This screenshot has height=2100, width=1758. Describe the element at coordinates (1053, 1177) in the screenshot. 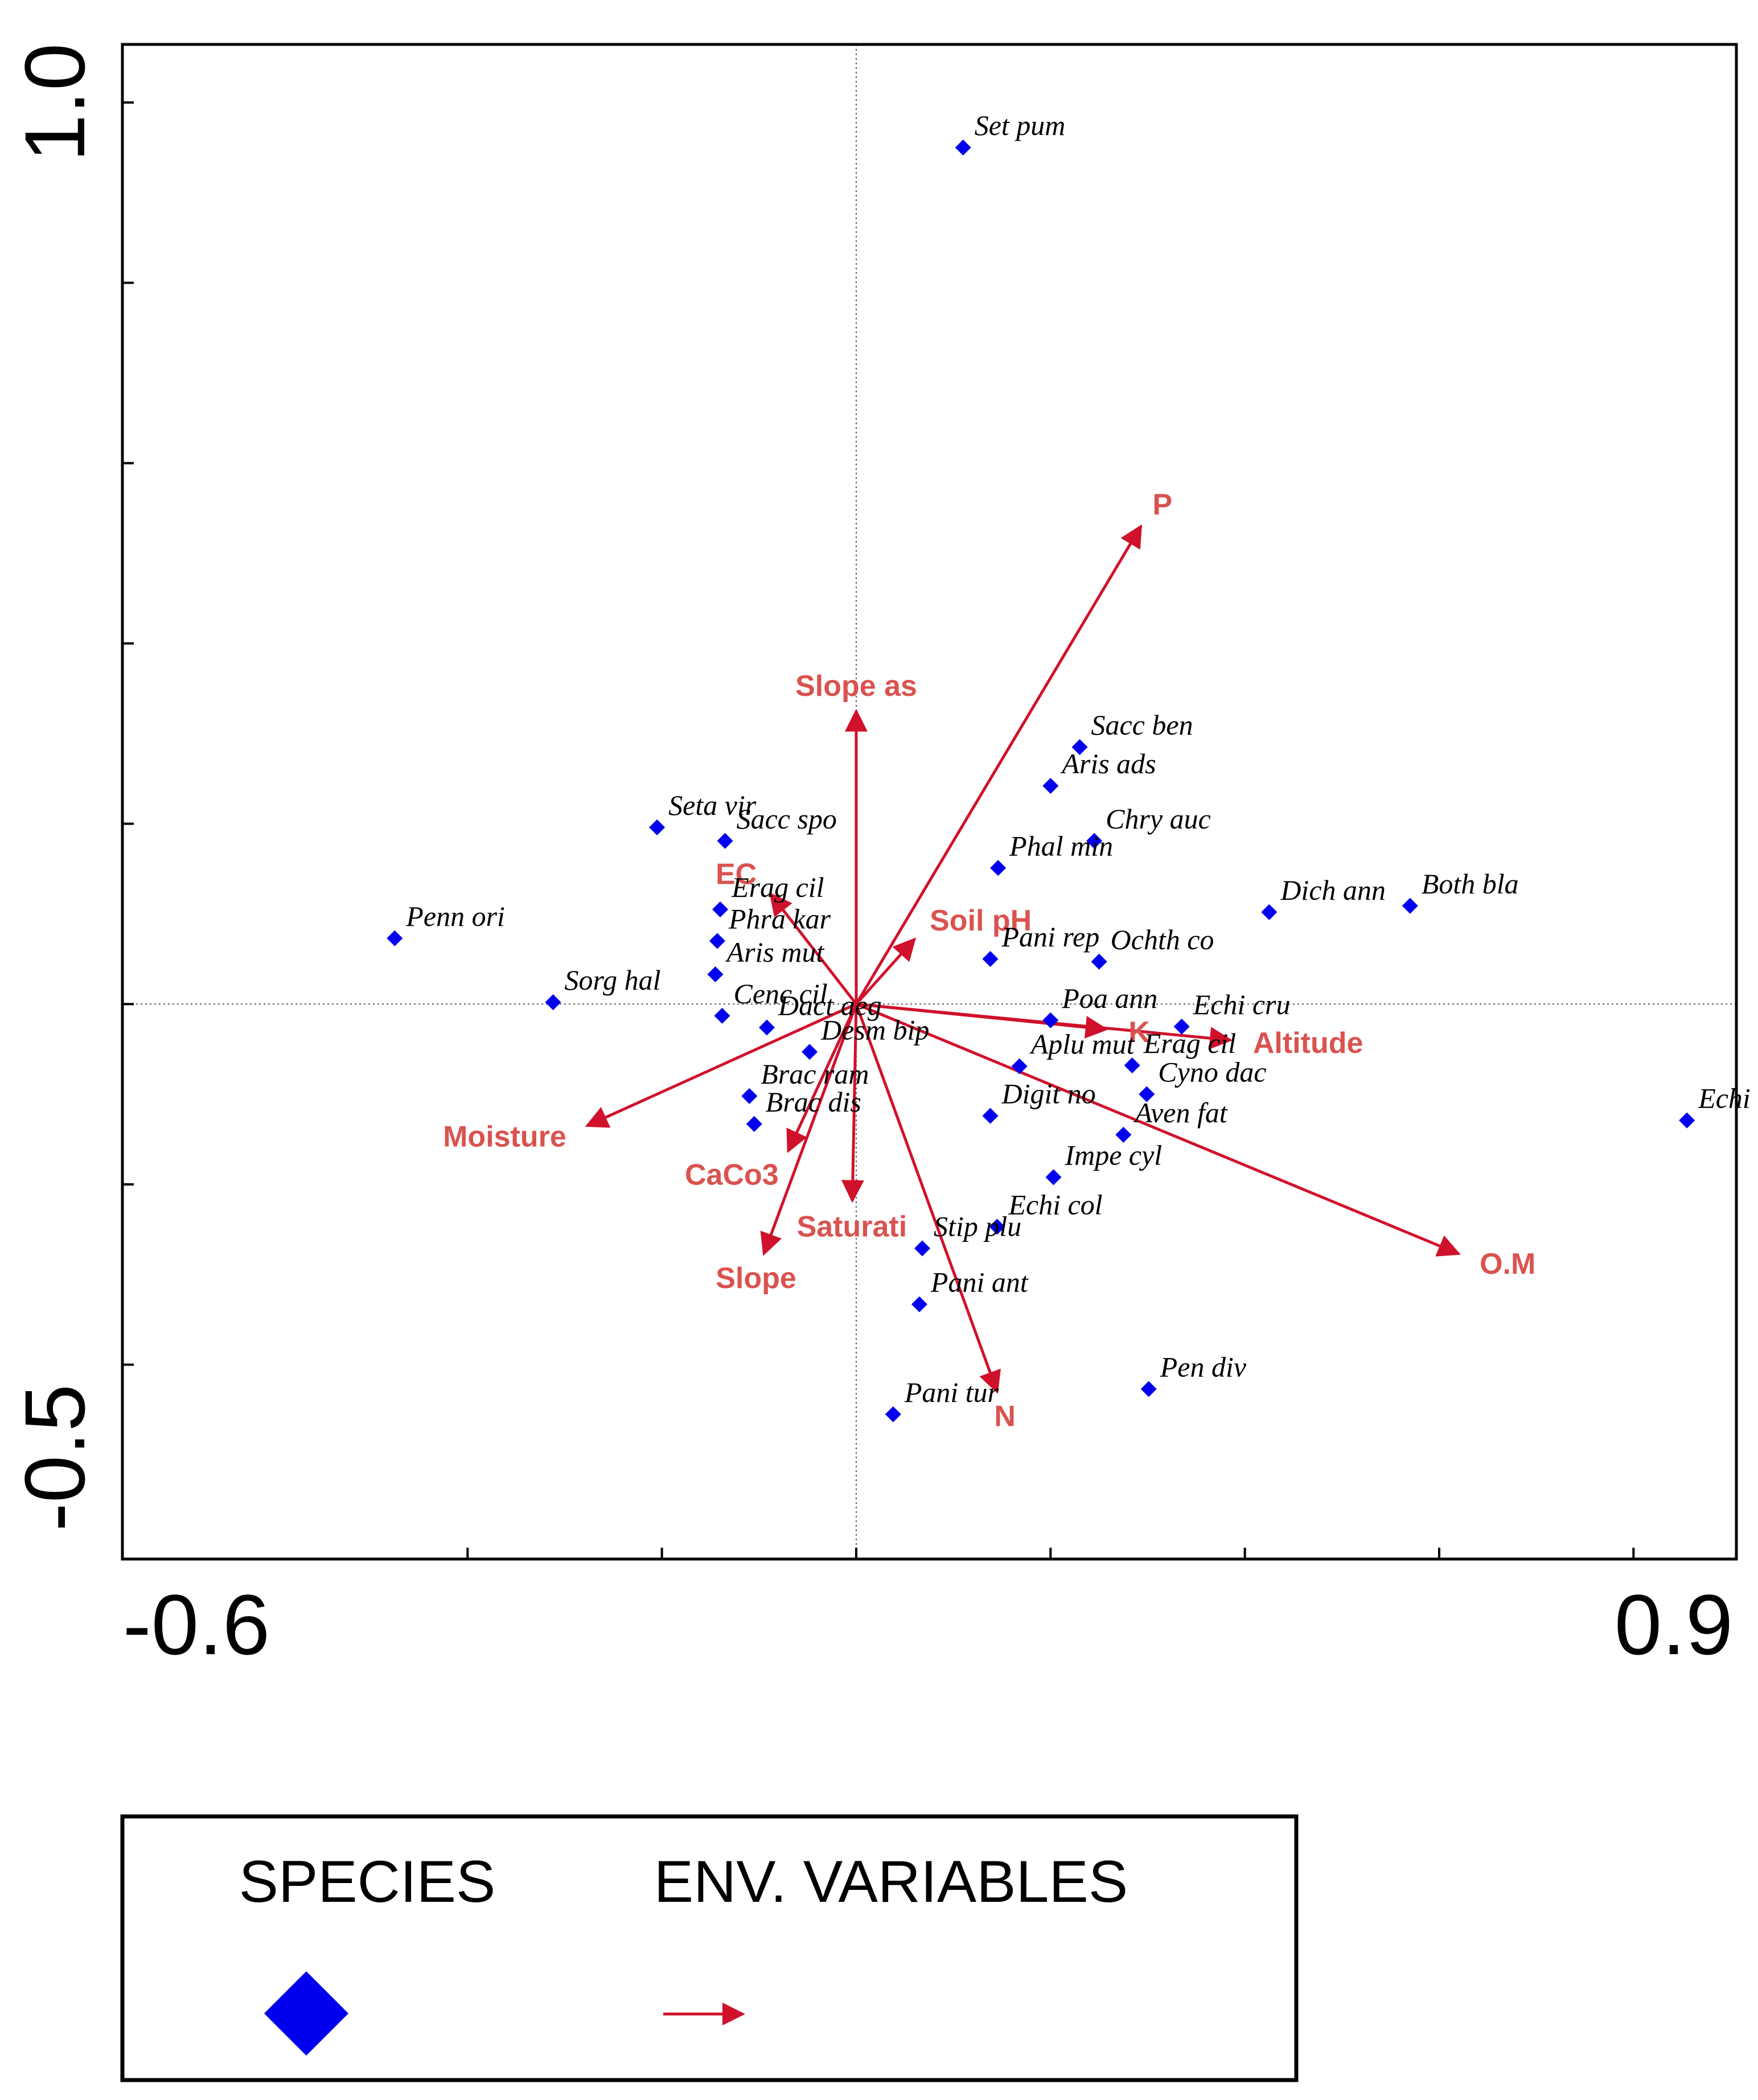

I see `species-point-impe-cyl` at that location.